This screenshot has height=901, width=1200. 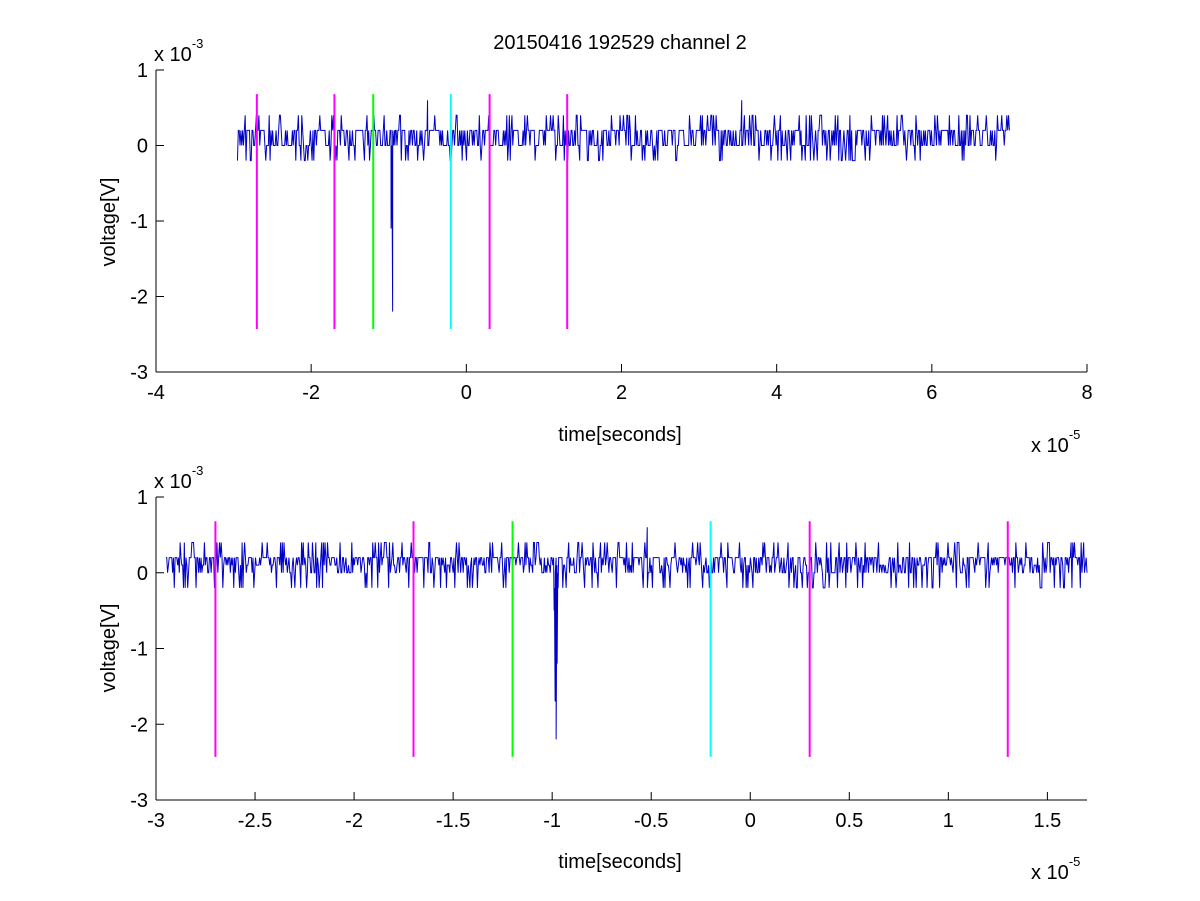 What do you see at coordinates (142, 147) in the screenshot?
I see `top-y-tick-label: 0` at bounding box center [142, 147].